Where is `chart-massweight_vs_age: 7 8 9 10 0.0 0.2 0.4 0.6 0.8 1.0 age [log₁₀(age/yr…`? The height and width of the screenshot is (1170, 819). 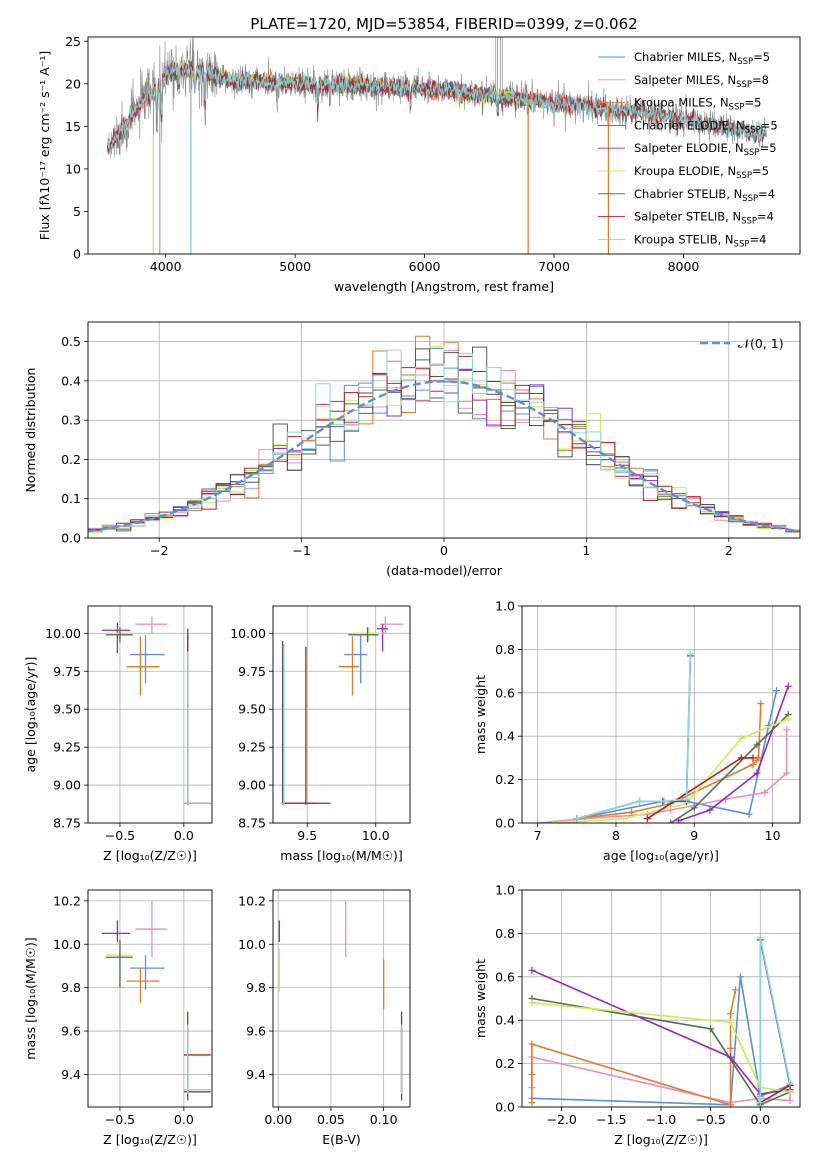
chart-massweight_vs_age: 7 8 9 10 0.0 0.2 0.4 0.6 0.8 1.0 age [log₁₀(age/yr… is located at coordinates (637, 731).